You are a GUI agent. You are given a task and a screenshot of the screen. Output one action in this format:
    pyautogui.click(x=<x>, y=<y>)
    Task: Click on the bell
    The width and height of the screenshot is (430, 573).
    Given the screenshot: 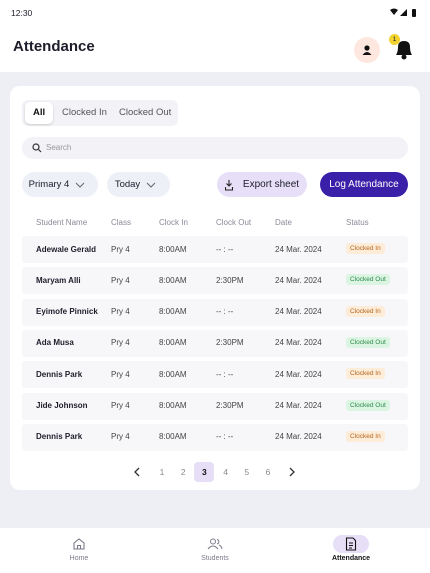 What is the action you would take?
    pyautogui.click(x=404, y=49)
    